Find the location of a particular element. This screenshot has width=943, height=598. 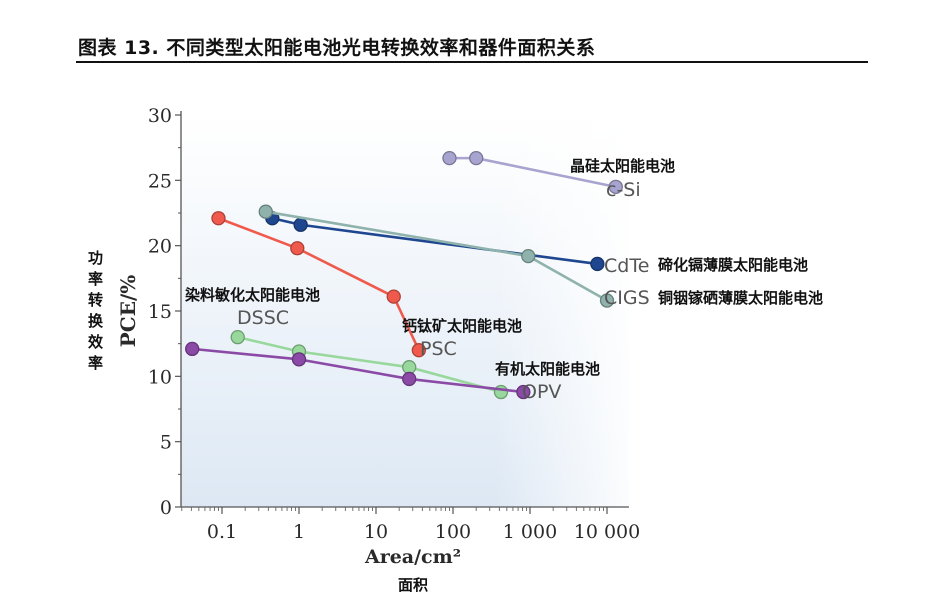

y-tick-label: 25 is located at coordinates (160, 181).